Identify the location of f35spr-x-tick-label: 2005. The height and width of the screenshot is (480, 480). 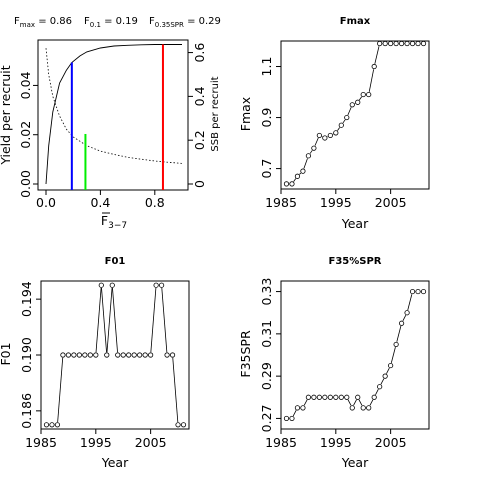
(391, 442).